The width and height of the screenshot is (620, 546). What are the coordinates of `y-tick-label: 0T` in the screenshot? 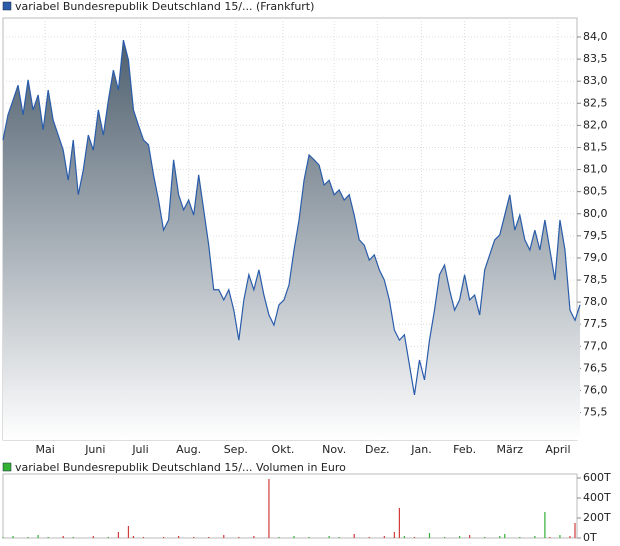 It's located at (590, 537).